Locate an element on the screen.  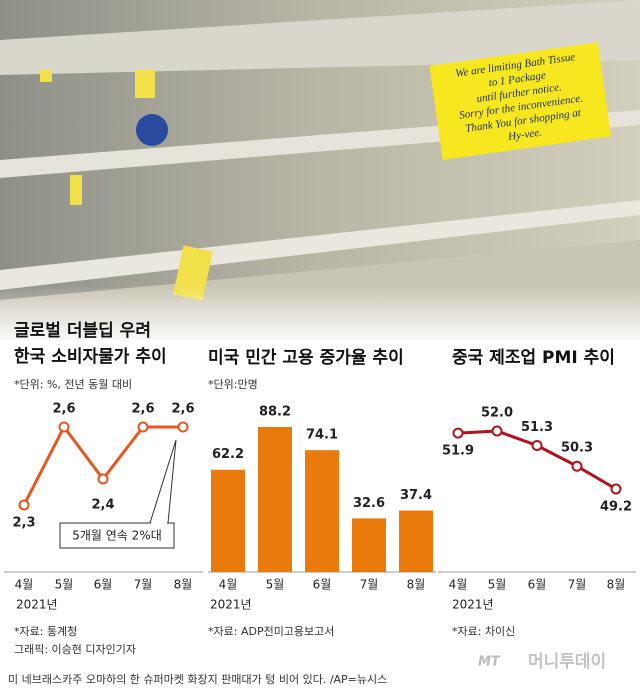
source: *자료: 차이신 is located at coordinates (483, 631).